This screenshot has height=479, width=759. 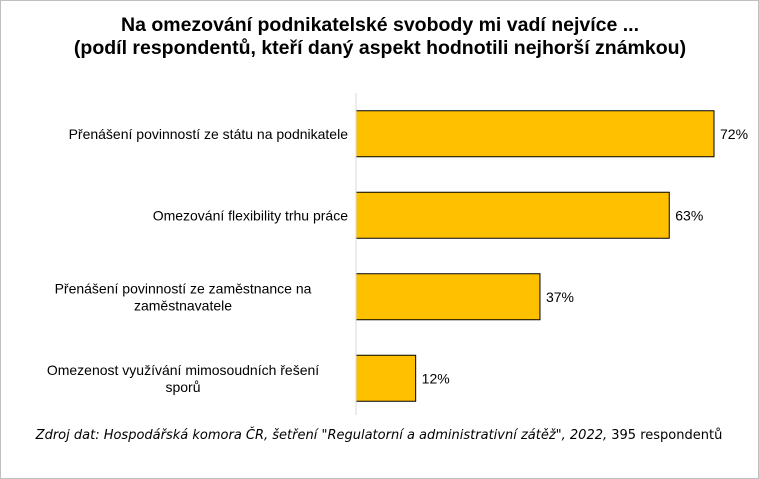 What do you see at coordinates (734, 134) in the screenshot?
I see `value-label-0: 72%` at bounding box center [734, 134].